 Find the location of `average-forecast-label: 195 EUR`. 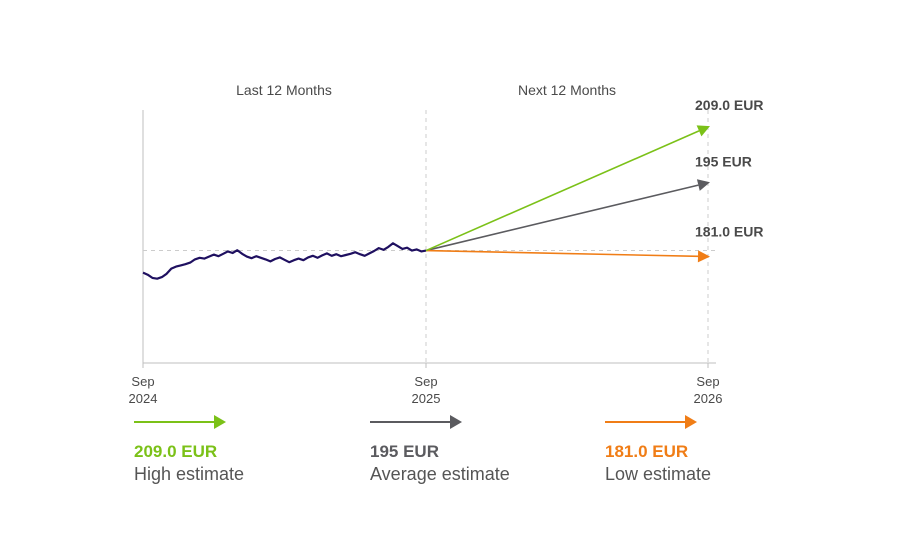

average-forecast-label: 195 EUR is located at coordinates (723, 161).